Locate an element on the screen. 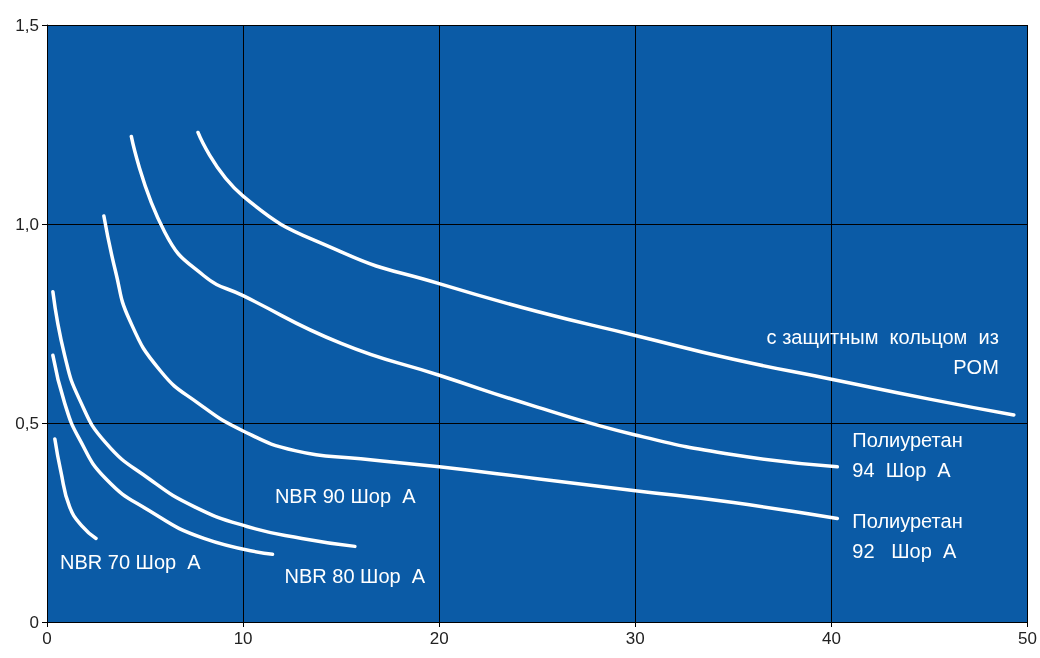  x-tick-label: 50 is located at coordinates (1028, 638).